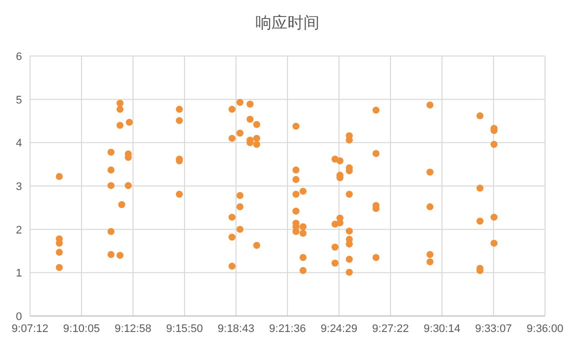 The image size is (570, 346). Describe the element at coordinates (288, 23) in the screenshot. I see `chart-title: 响应时间` at that location.